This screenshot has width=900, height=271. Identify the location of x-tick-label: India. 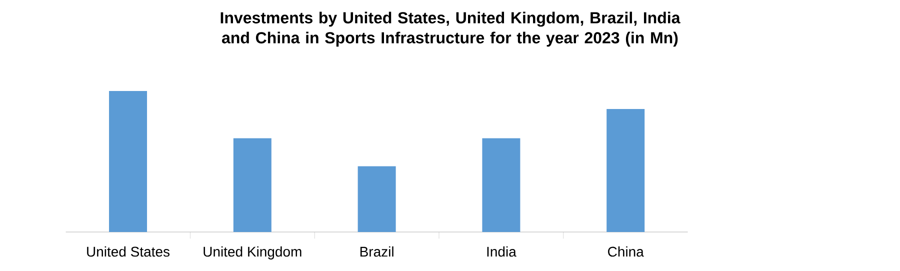
(501, 251).